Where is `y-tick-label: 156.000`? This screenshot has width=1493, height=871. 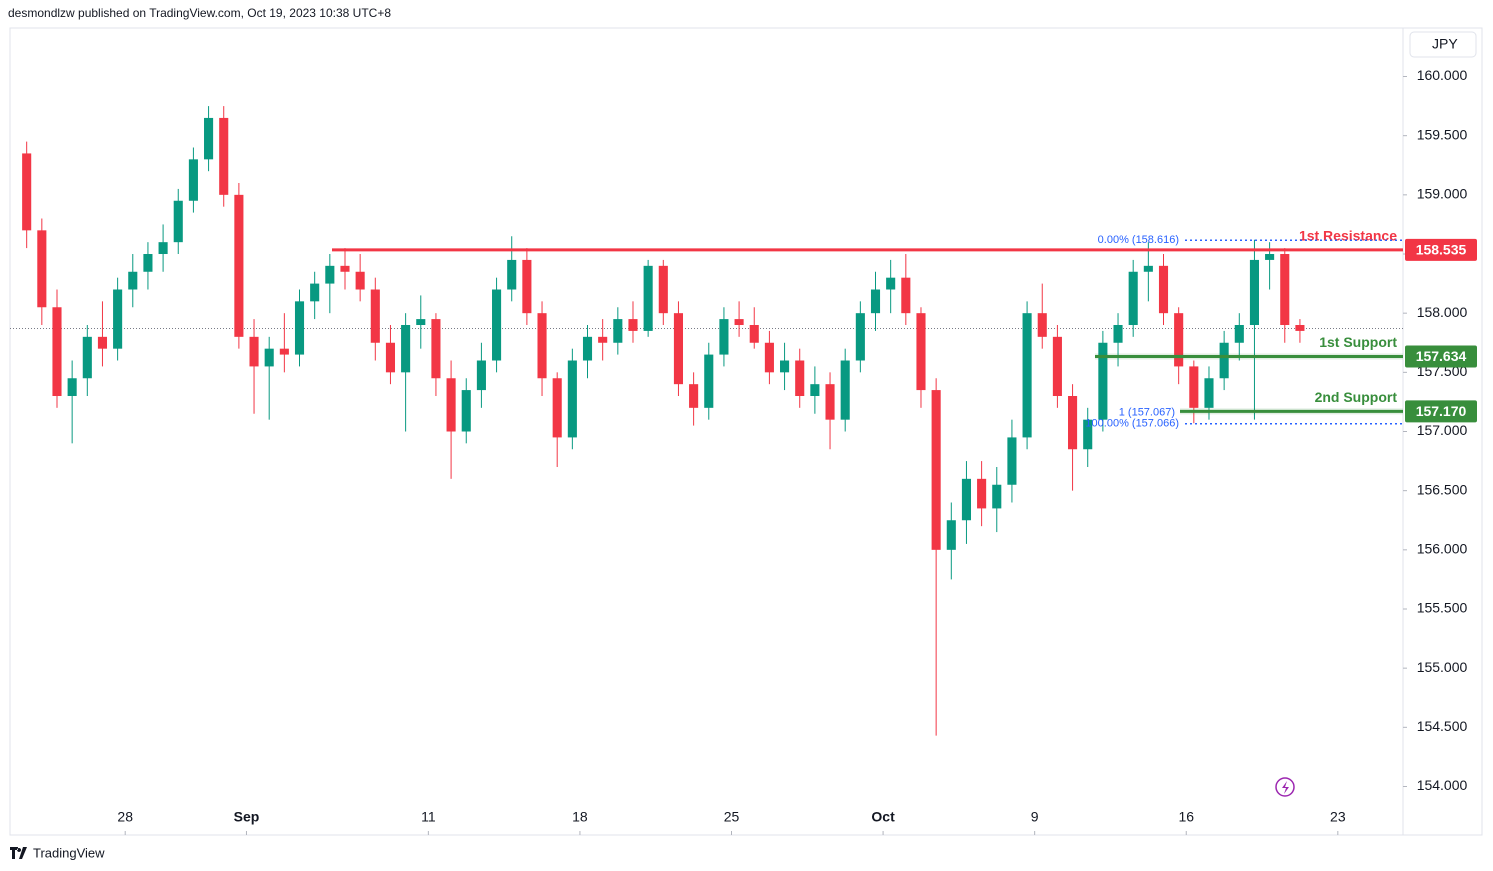 y-tick-label: 156.000 is located at coordinates (1442, 549).